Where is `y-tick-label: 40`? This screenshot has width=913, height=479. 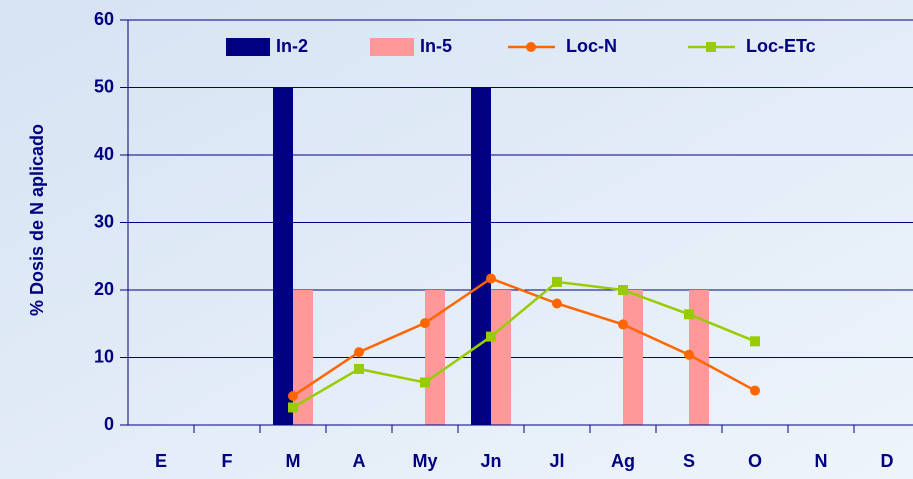 y-tick-label: 40 is located at coordinates (104, 154).